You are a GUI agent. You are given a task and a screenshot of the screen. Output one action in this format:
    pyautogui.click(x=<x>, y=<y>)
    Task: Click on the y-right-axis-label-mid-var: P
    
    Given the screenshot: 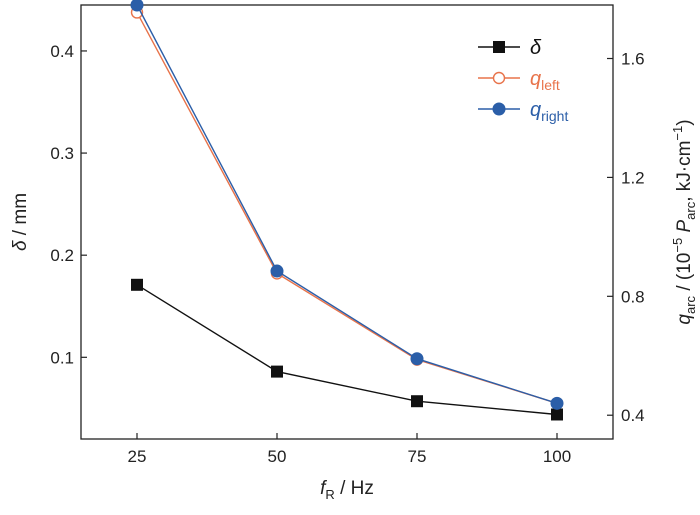 What is the action you would take?
    pyautogui.click(x=684, y=226)
    